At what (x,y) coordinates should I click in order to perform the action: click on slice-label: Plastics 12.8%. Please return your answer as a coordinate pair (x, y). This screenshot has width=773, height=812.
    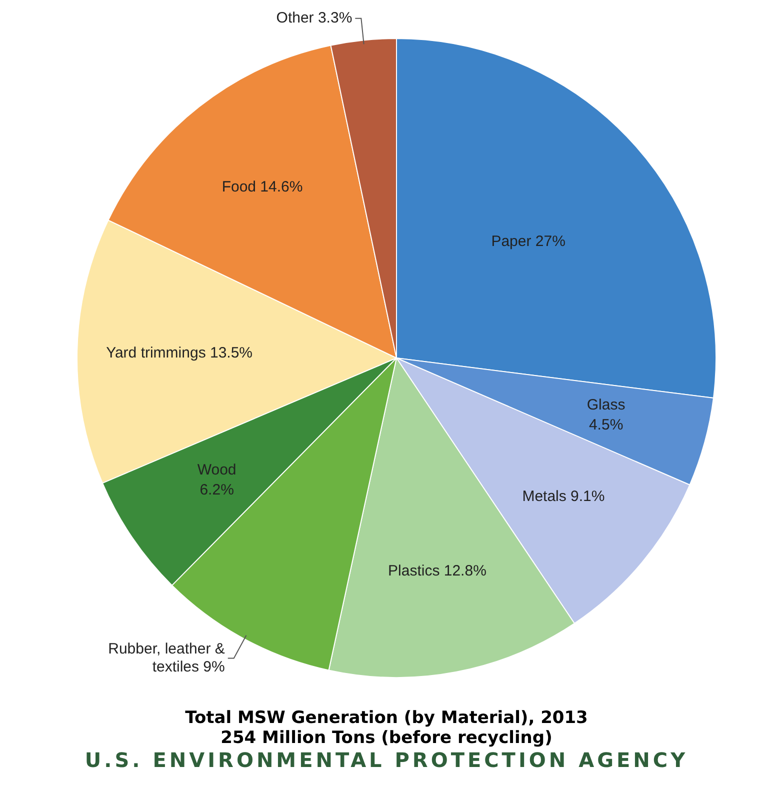
    Looking at the image, I should click on (437, 571).